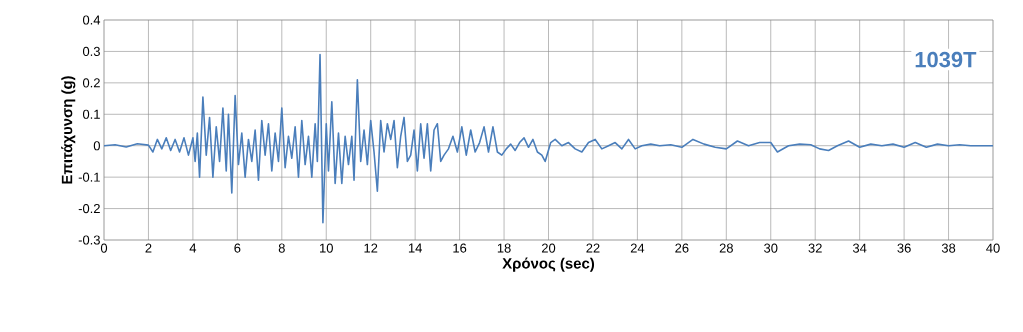 The width and height of the screenshot is (1023, 332). What do you see at coordinates (89, 208) in the screenshot?
I see `y-tick-label: -0.2` at bounding box center [89, 208].